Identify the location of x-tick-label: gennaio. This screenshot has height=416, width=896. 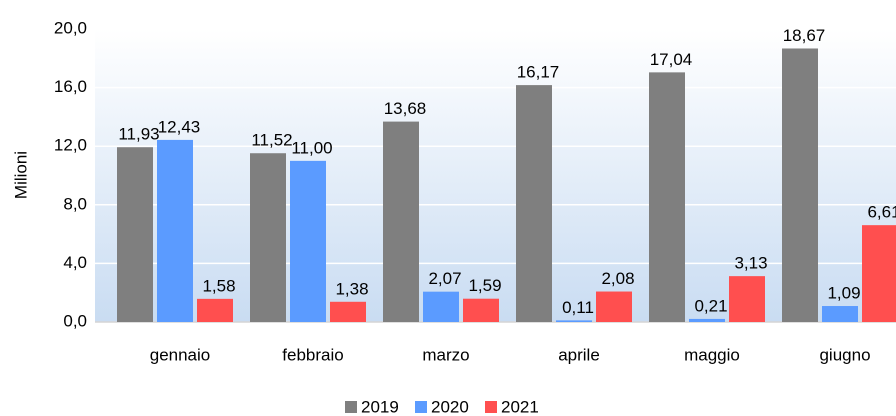
(180, 354).